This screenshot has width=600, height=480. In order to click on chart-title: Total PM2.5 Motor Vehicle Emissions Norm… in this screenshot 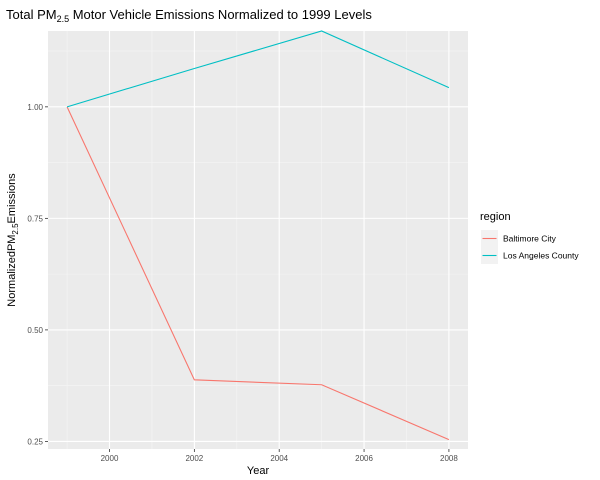, I will do `click(189, 15)`.